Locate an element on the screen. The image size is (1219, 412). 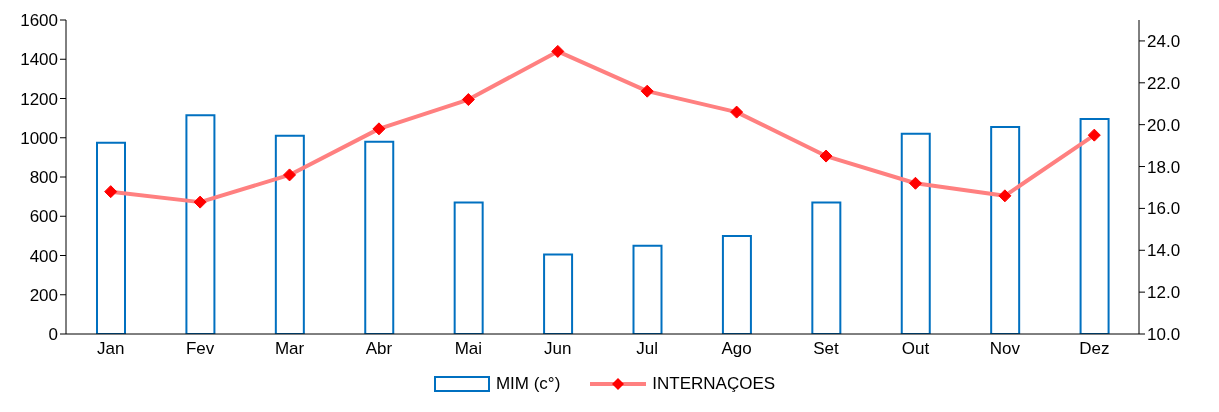
y-tick-label: 1000 is located at coordinates (39, 138).